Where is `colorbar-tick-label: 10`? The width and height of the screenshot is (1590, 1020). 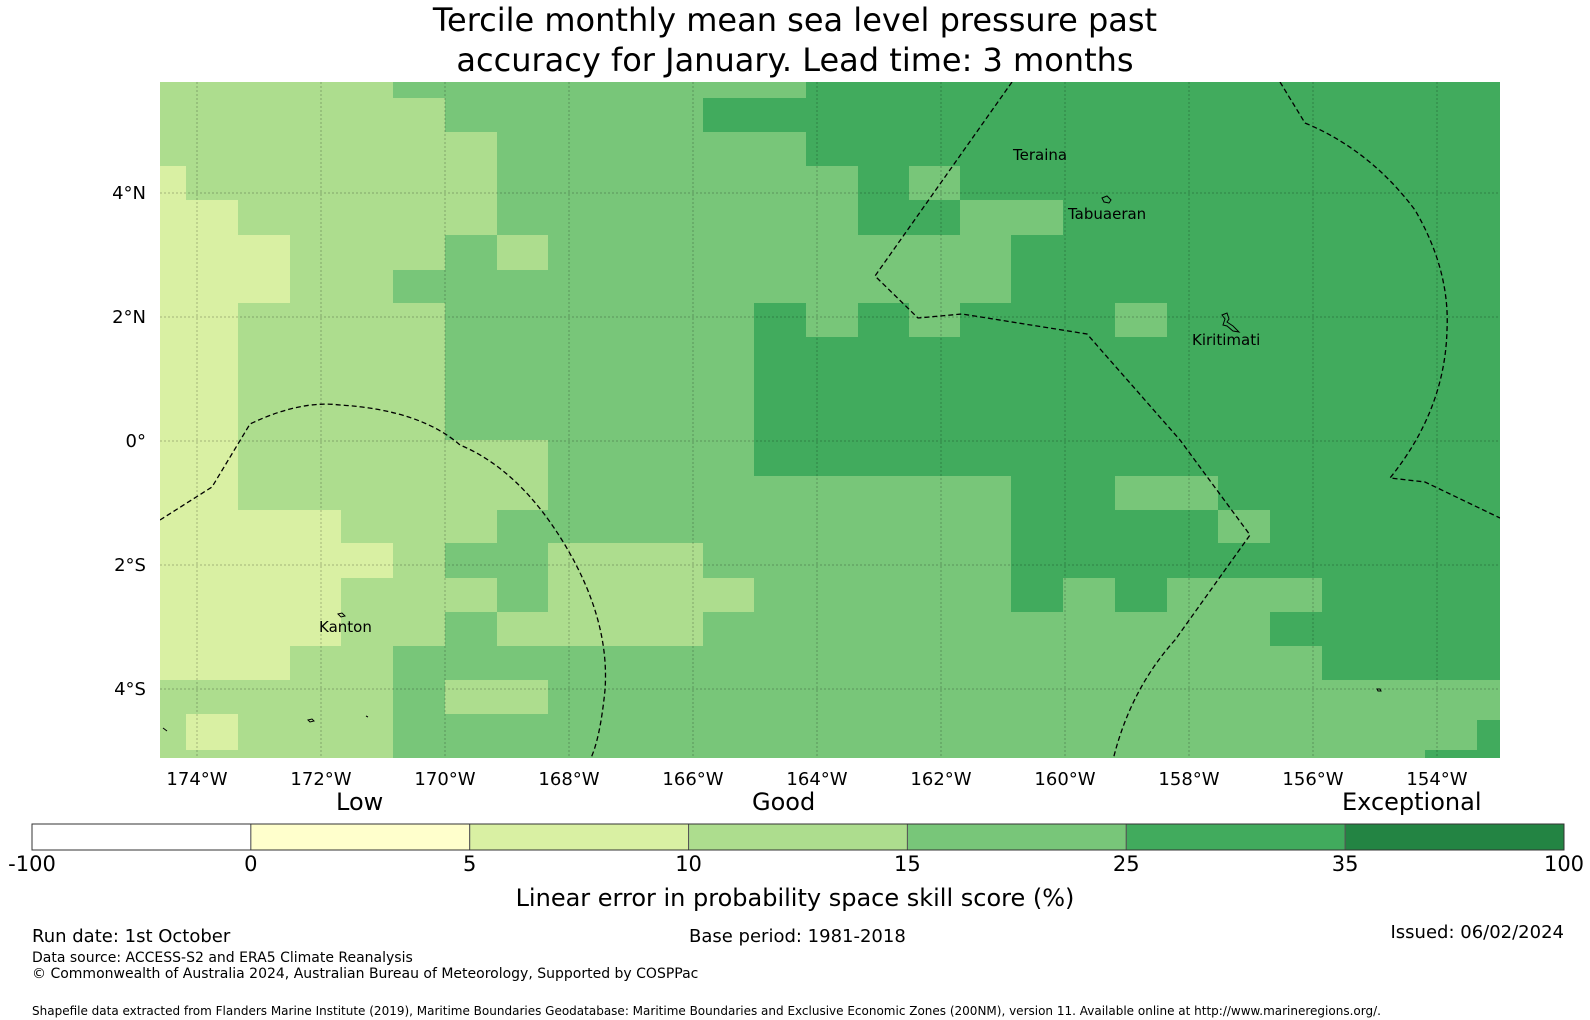
colorbar-tick-label: 10 is located at coordinates (688, 864).